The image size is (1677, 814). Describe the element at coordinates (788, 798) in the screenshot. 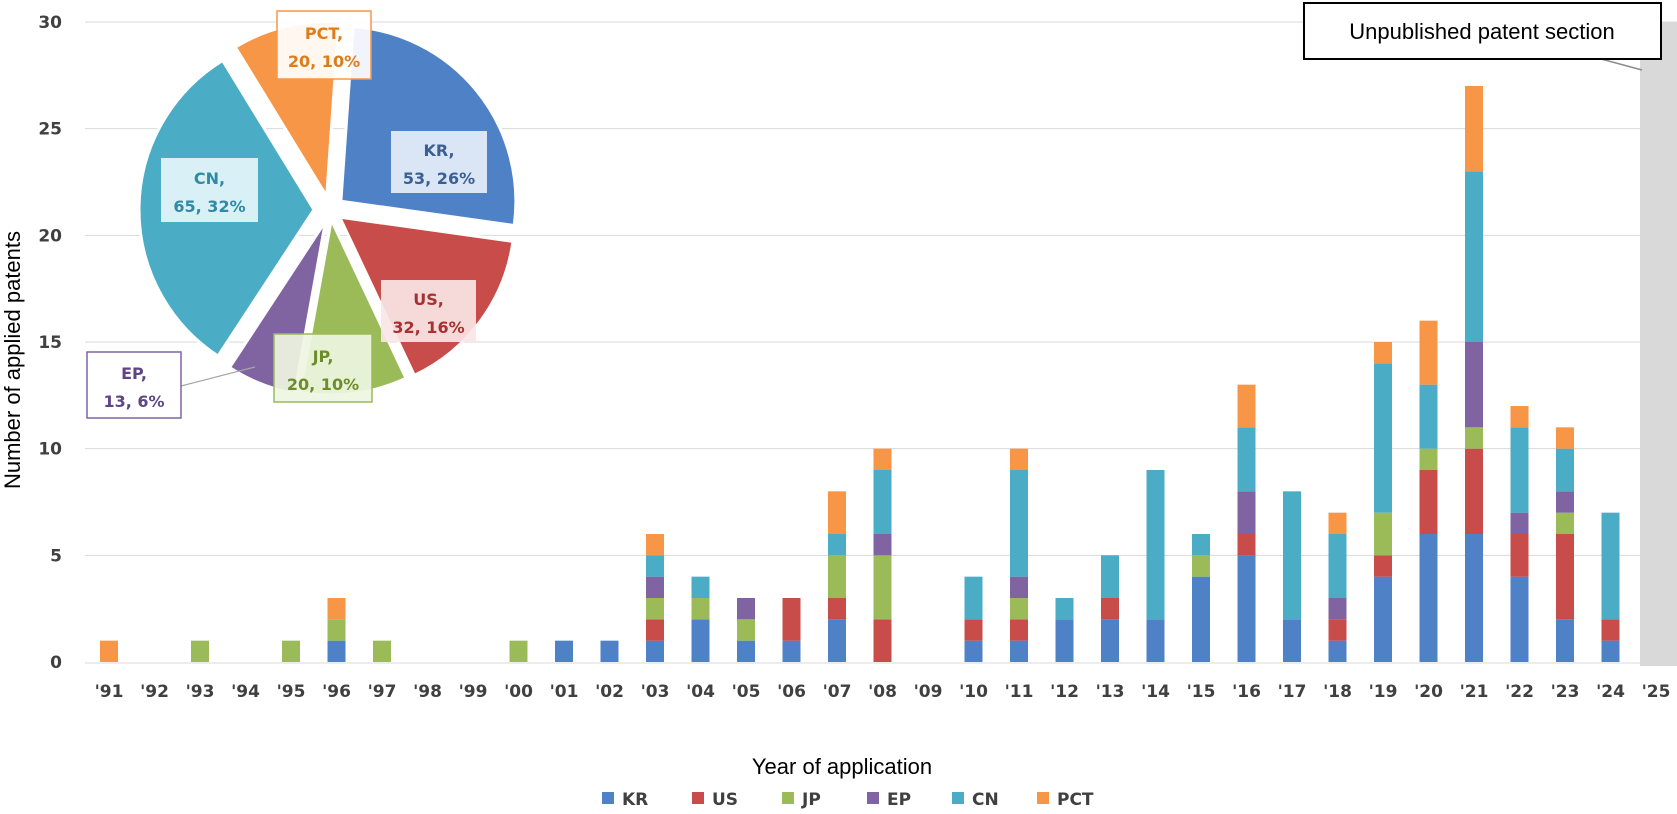

I see `legend-swatch-jp` at that location.